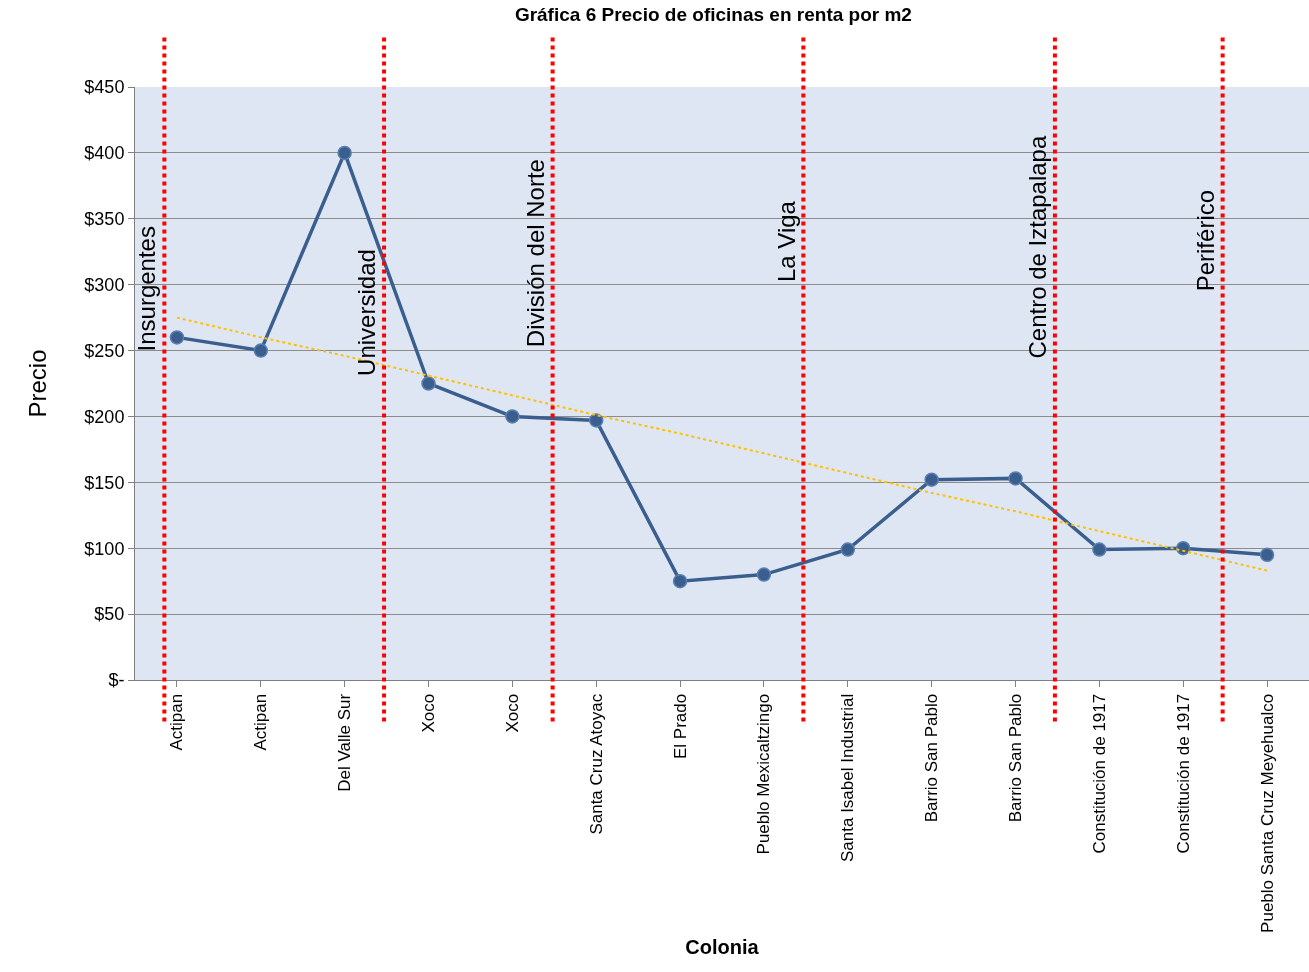  I want to click on y-tick-label: $300, so click(104, 284).